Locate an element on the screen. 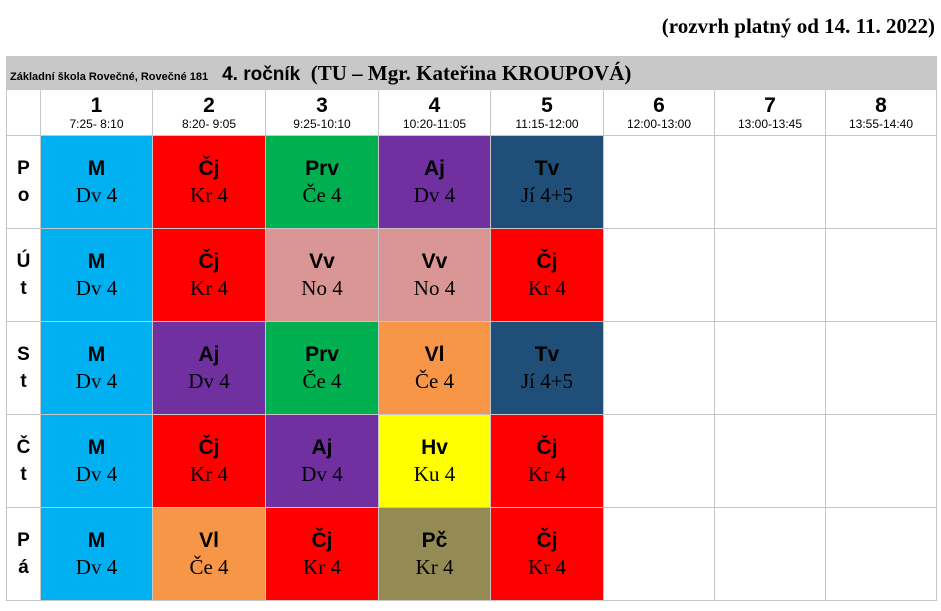 Image resolution: width=941 pixels, height=611 pixels. period-header: 8 13:55-14:40 is located at coordinates (881, 112).